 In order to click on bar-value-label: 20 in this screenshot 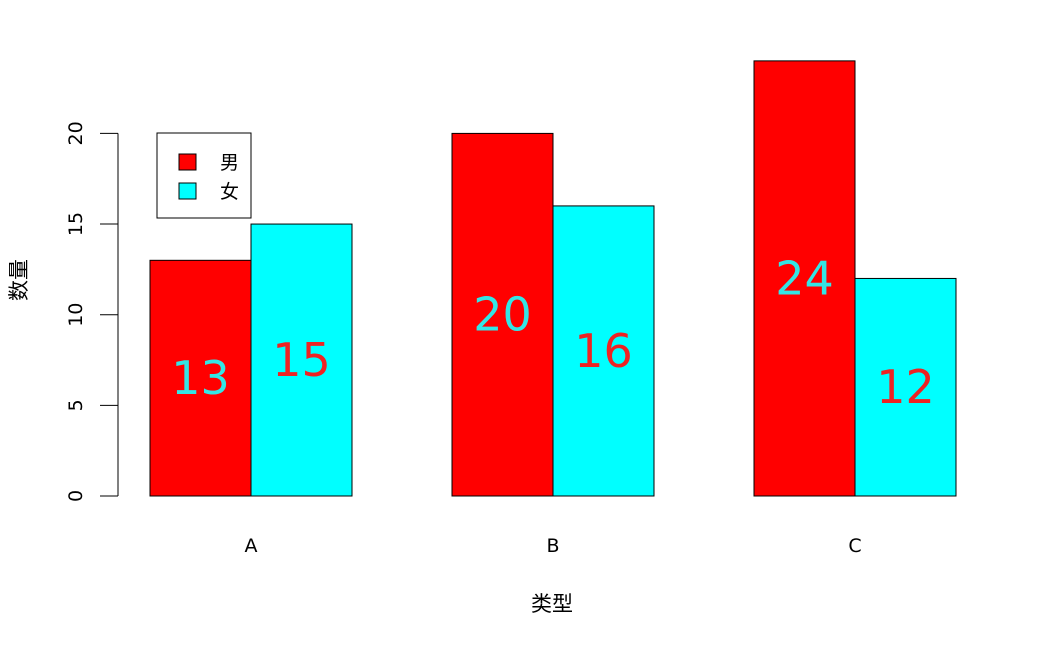, I will do `click(502, 315)`.